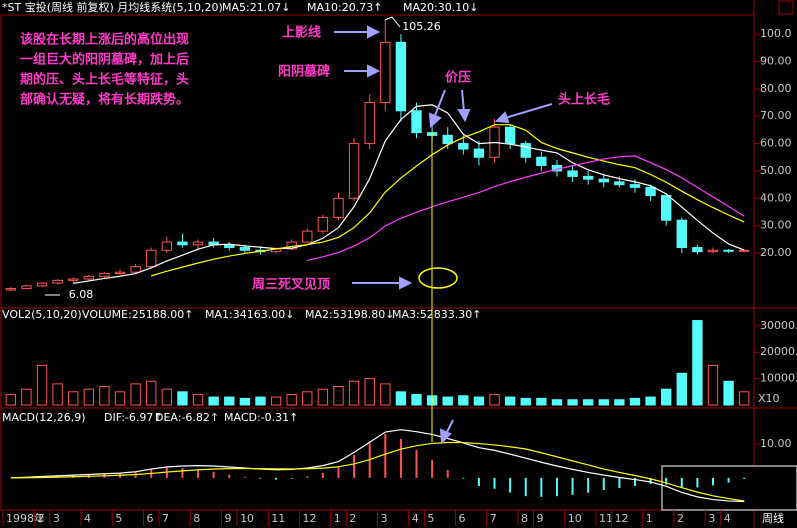 The width and height of the screenshot is (797, 528). Describe the element at coordinates (104, 80) in the screenshot. I see `note-line: 期的压、头上长毛等特征，头` at that location.